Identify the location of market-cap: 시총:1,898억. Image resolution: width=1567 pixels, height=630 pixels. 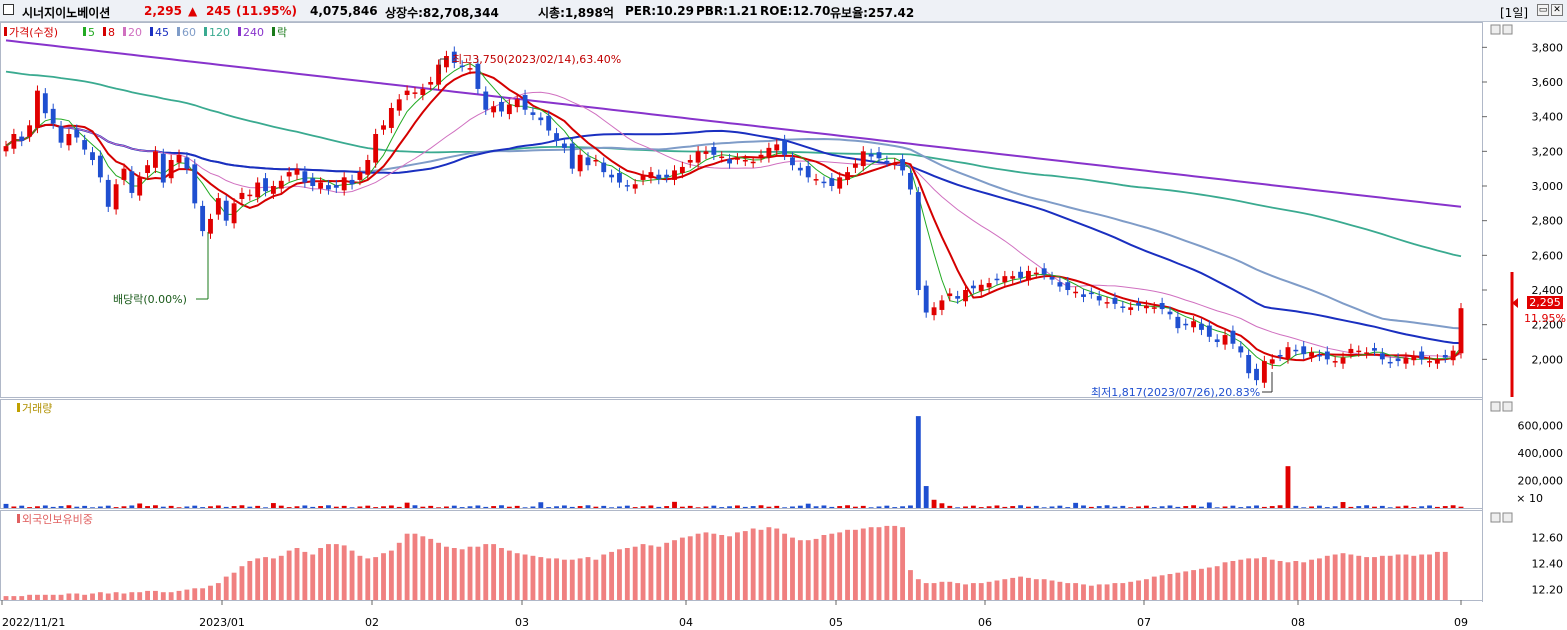
(576, 13).